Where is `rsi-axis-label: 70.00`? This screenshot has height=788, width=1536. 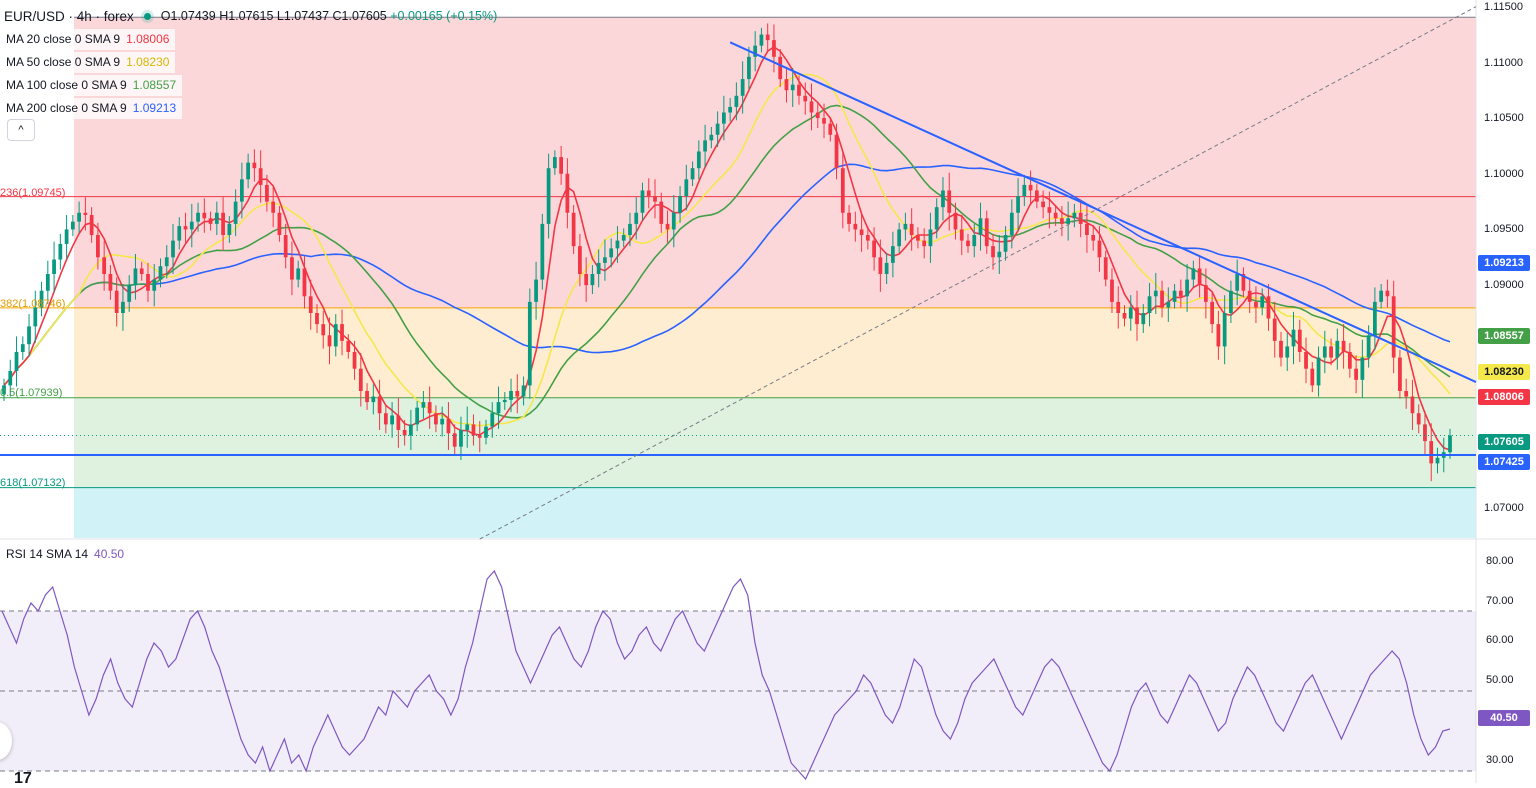 rsi-axis-label: 70.00 is located at coordinates (1500, 601).